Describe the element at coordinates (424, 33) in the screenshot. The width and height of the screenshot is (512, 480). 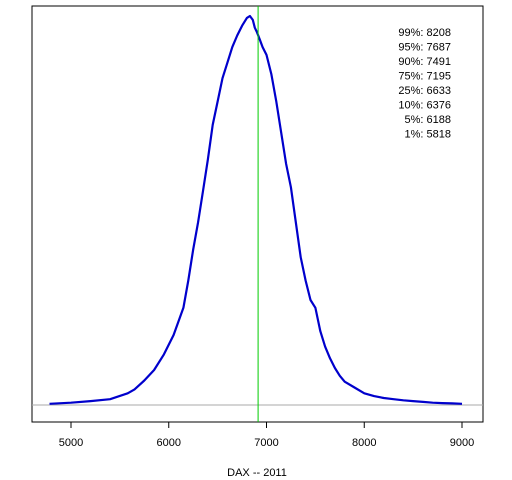
I see `quantile-label: 99%: 8208` at that location.